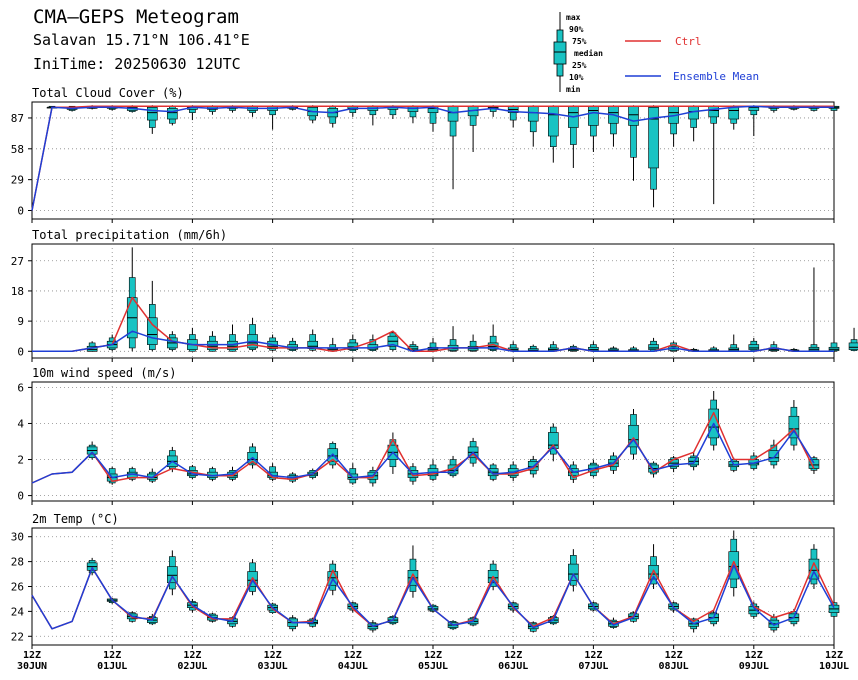 The image size is (858, 680). I want to click on x-tick-label-date: 06JUL, so click(513, 666).